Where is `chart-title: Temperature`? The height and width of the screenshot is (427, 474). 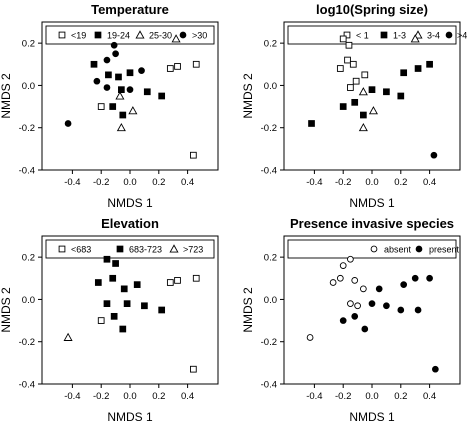
chart-title: Temperature is located at coordinates (130, 9).